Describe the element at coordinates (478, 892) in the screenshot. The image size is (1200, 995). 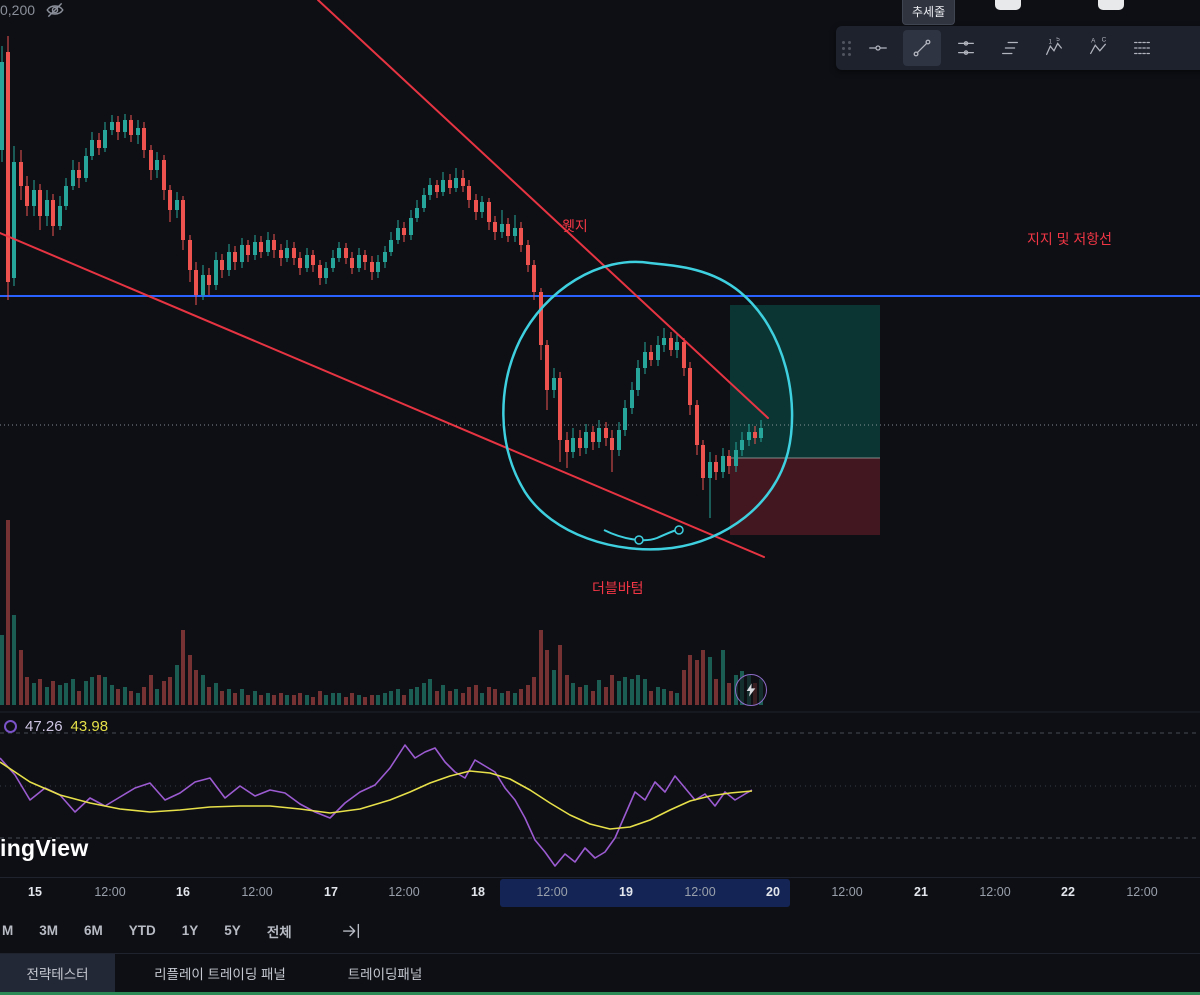
I see `axis-day-label: 18` at that location.